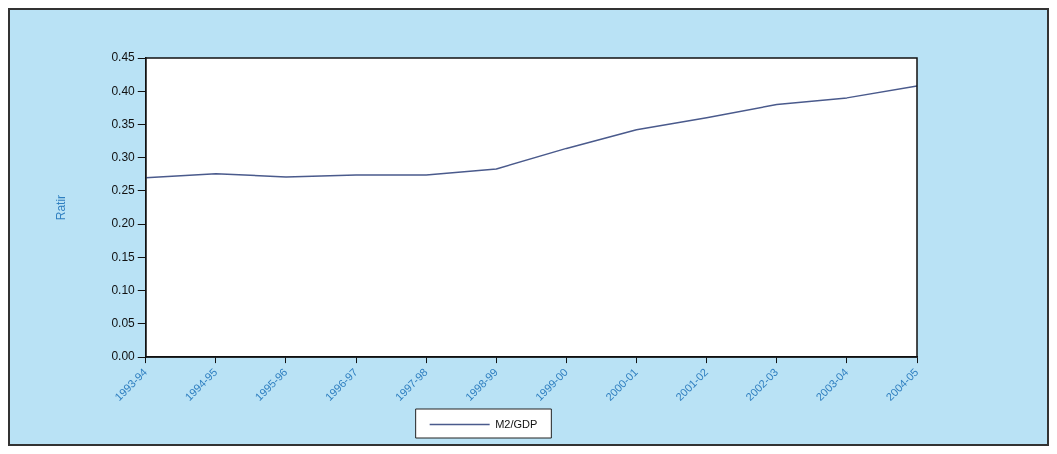  Describe the element at coordinates (123, 223) in the screenshot. I see `y-tick-label: 0.20` at that location.